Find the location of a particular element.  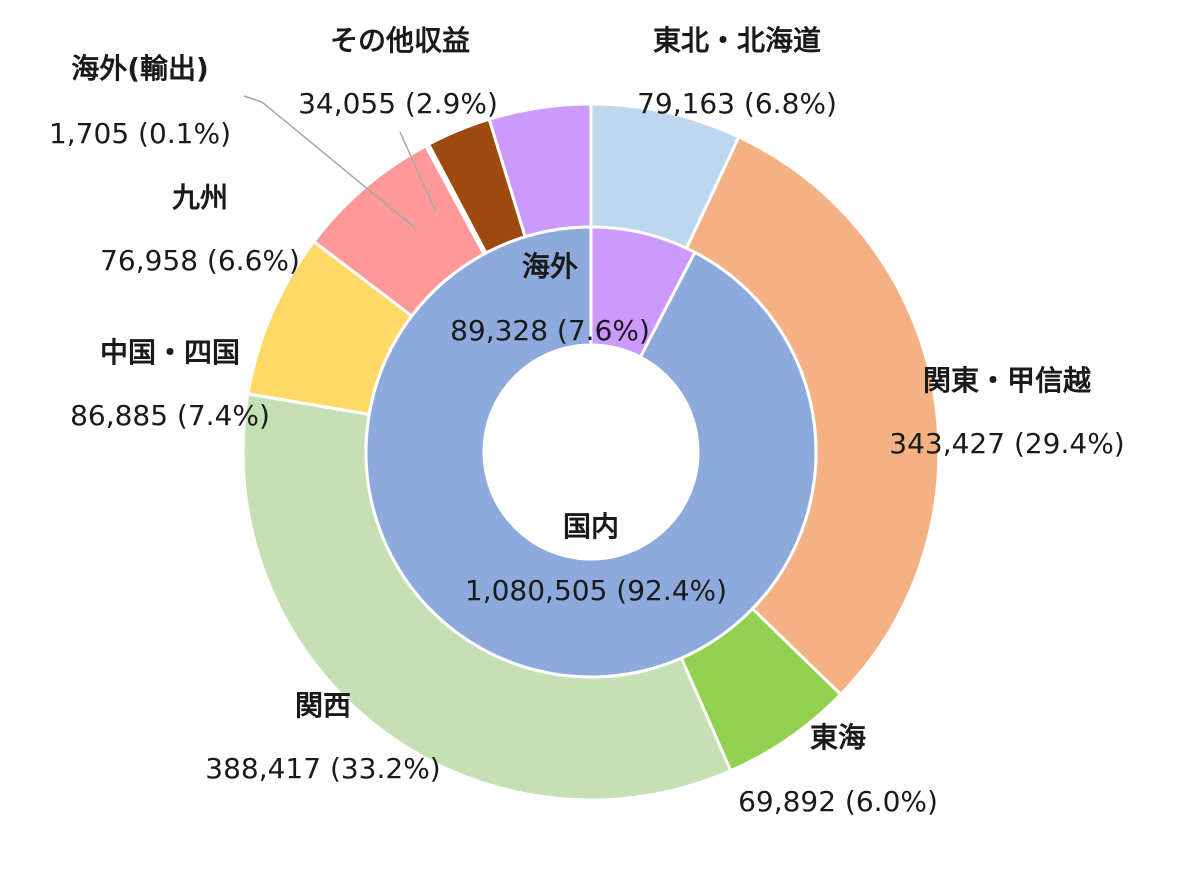

label-kanto-koshinetsu-name: 関東・甲信越 is located at coordinates (1007, 380).